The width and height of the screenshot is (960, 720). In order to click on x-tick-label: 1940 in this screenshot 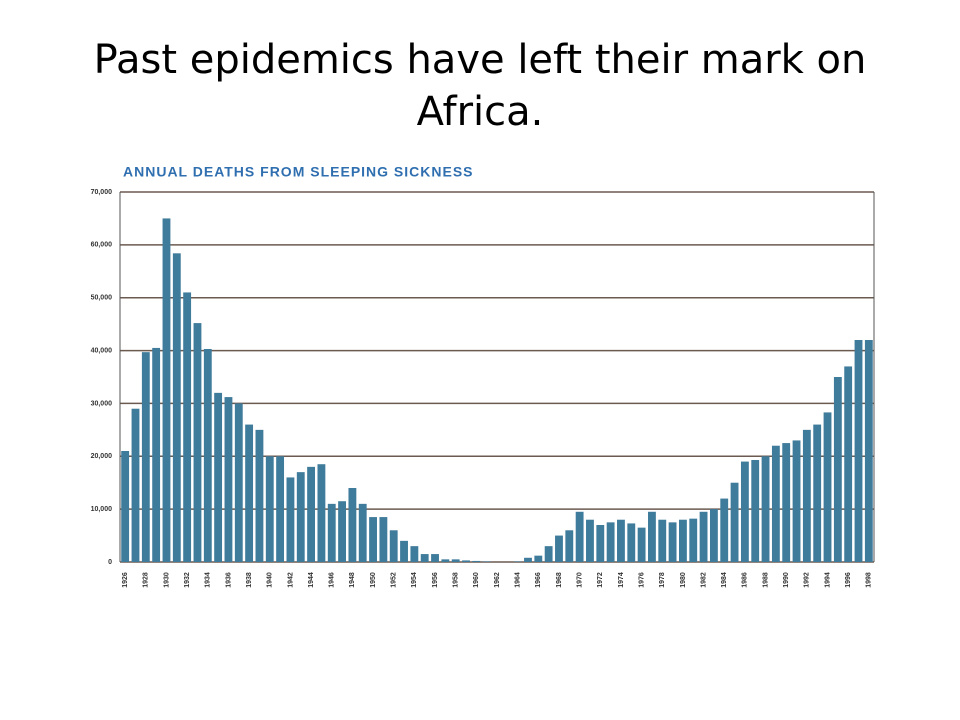, I will do `click(270, 580)`.